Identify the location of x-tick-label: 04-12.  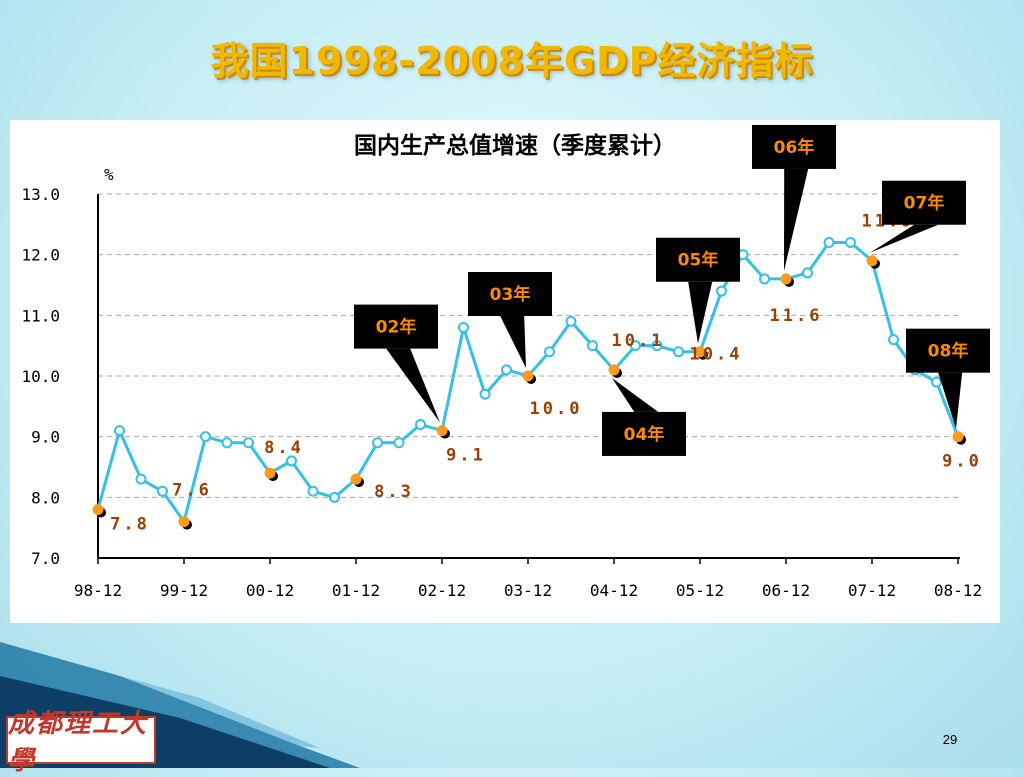
(614, 590).